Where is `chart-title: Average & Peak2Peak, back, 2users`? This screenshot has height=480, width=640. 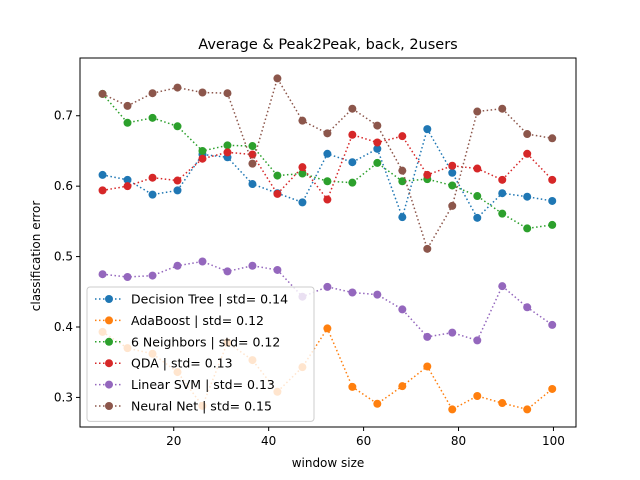
chart-title: Average & Peak2Peak, back, 2users is located at coordinates (327, 45).